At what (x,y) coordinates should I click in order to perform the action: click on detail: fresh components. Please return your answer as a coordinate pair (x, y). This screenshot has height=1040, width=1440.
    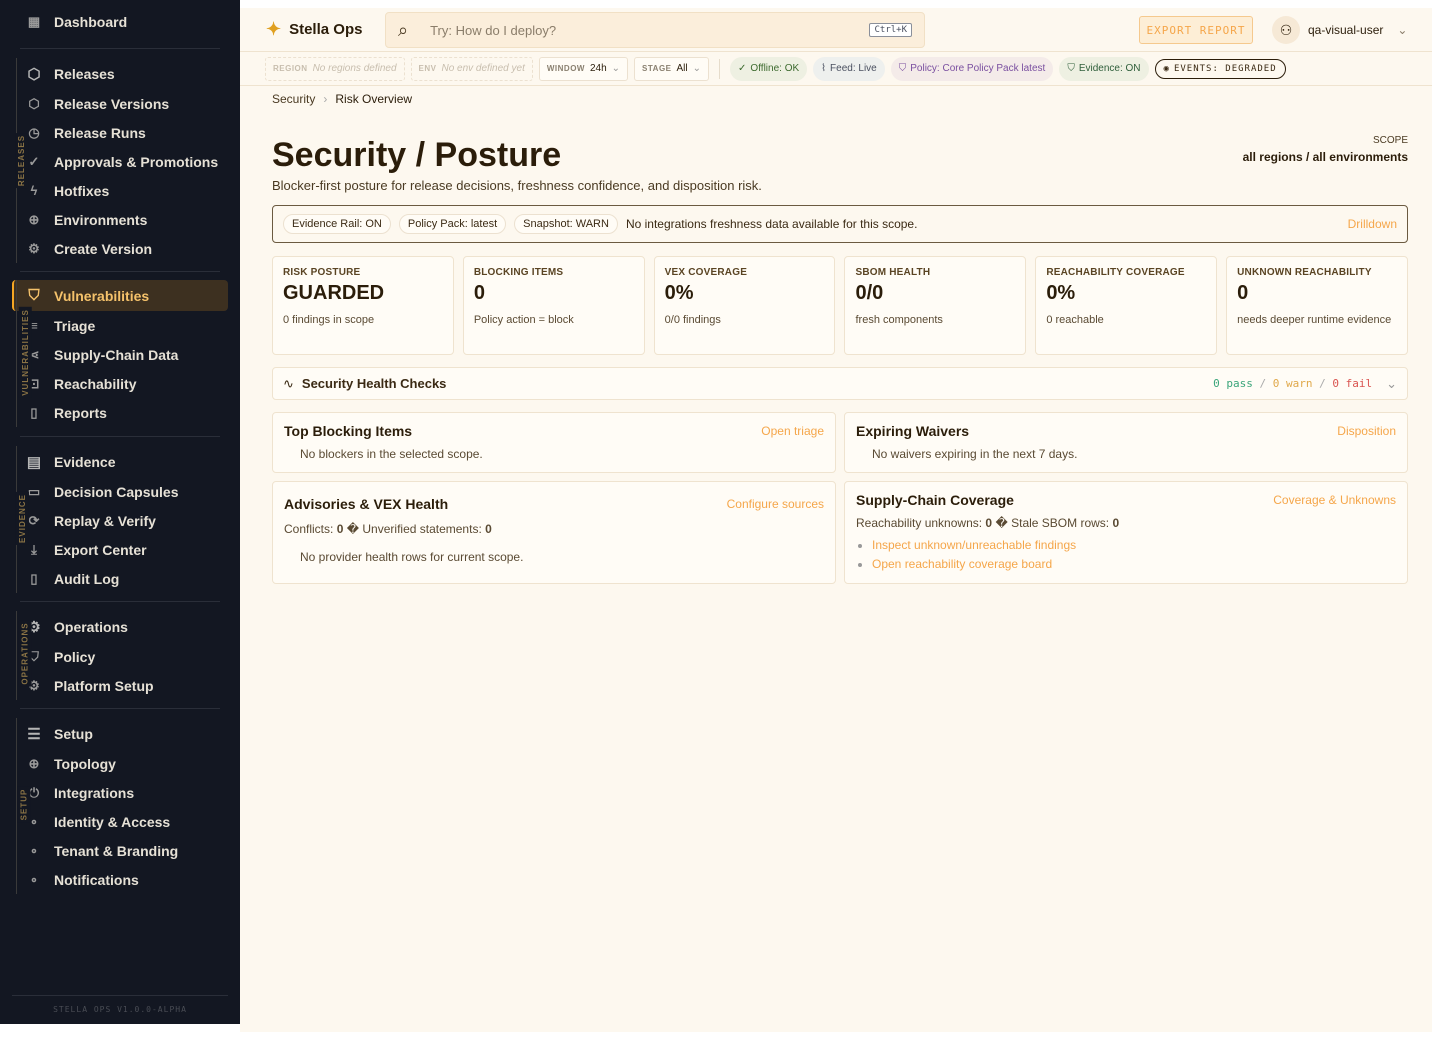
    Looking at the image, I should click on (899, 320).